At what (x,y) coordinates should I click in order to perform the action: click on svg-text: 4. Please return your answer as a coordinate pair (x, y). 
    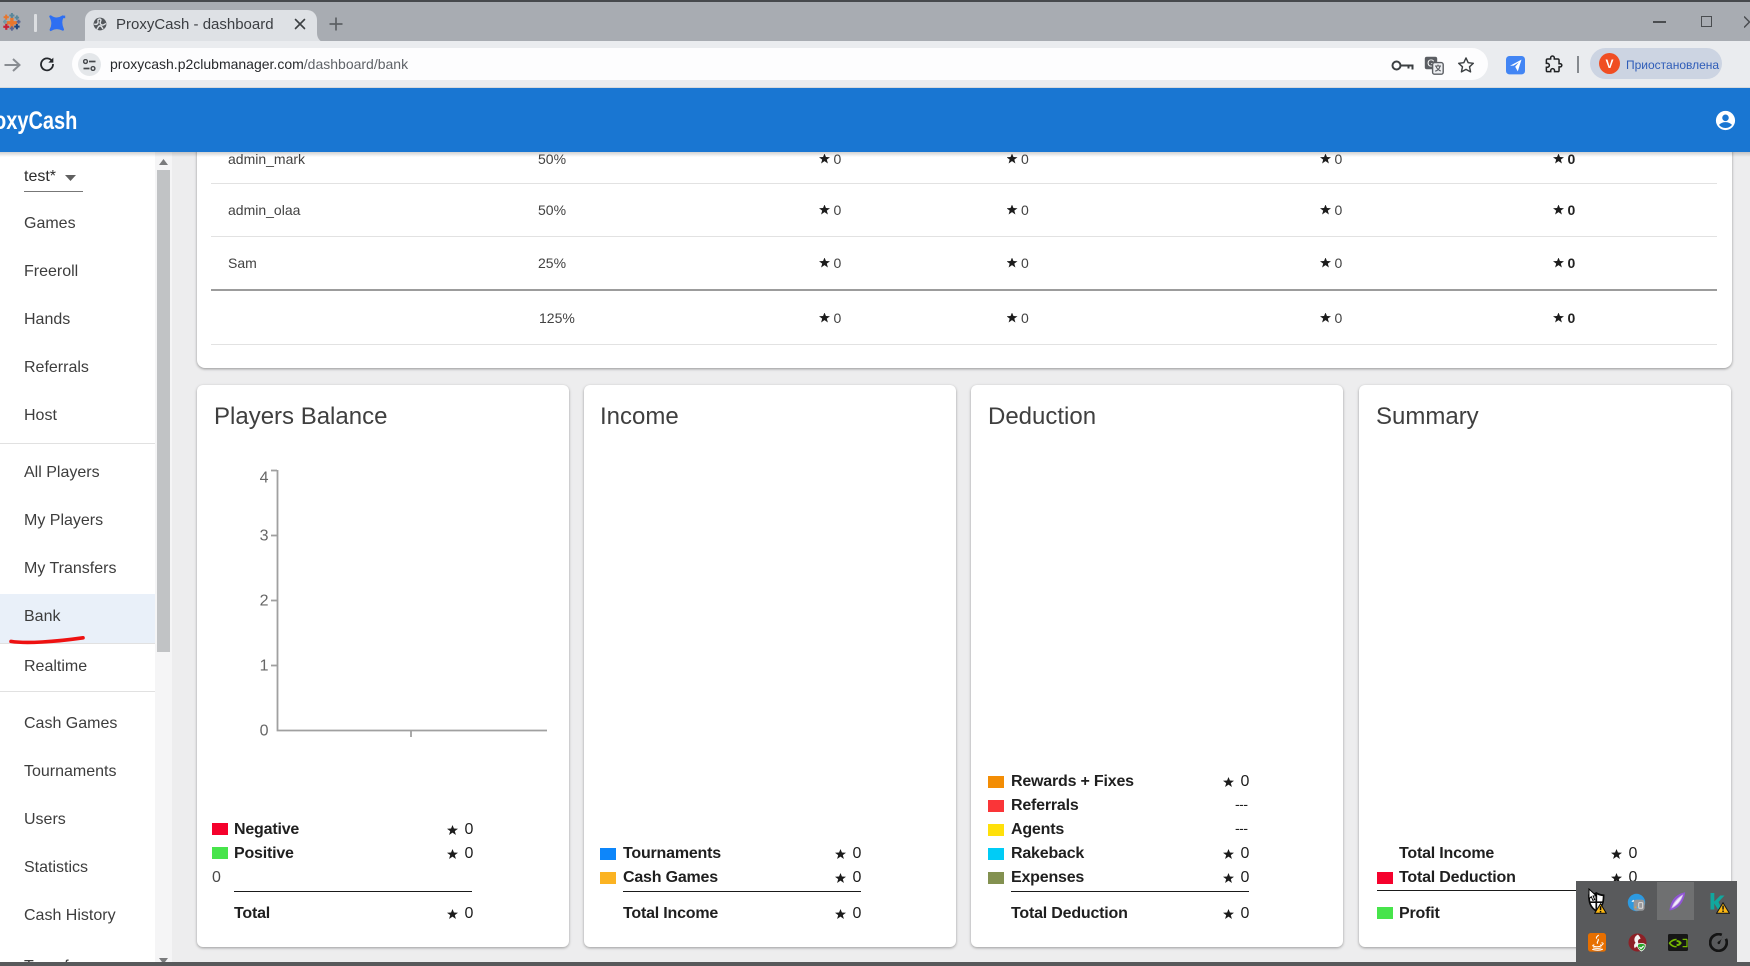
    Looking at the image, I should click on (264, 478).